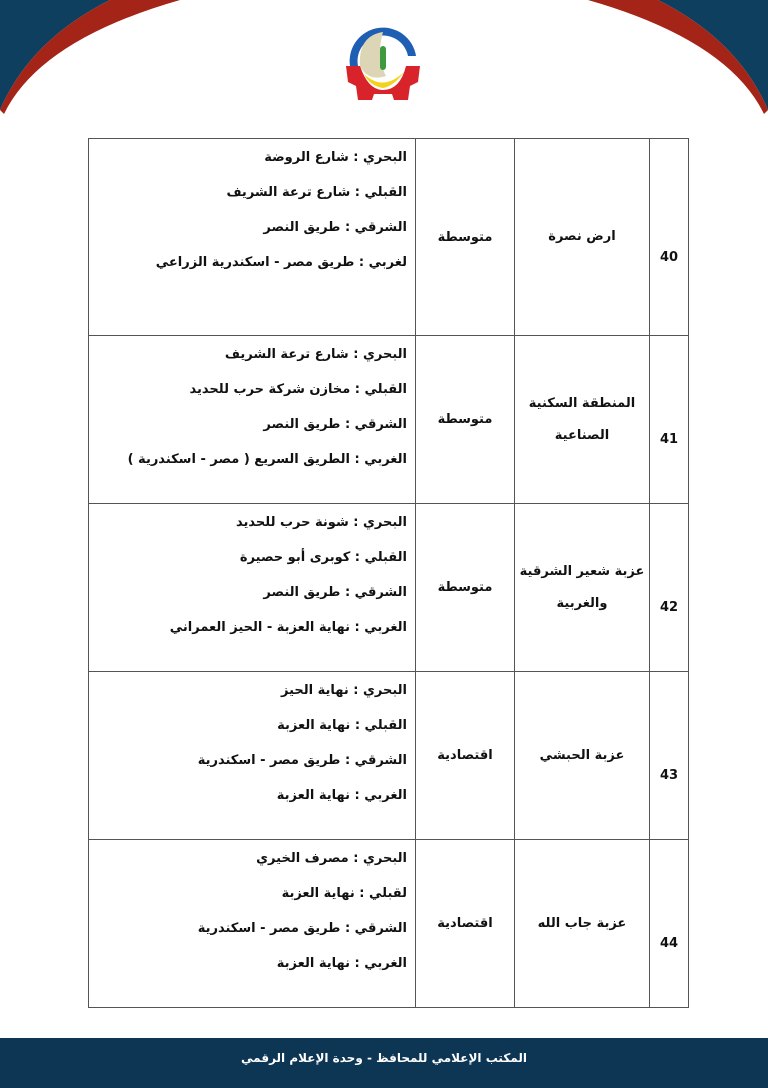 The height and width of the screenshot is (1088, 768). Describe the element at coordinates (669, 587) in the screenshot. I see `row-number-cell: 42` at that location.